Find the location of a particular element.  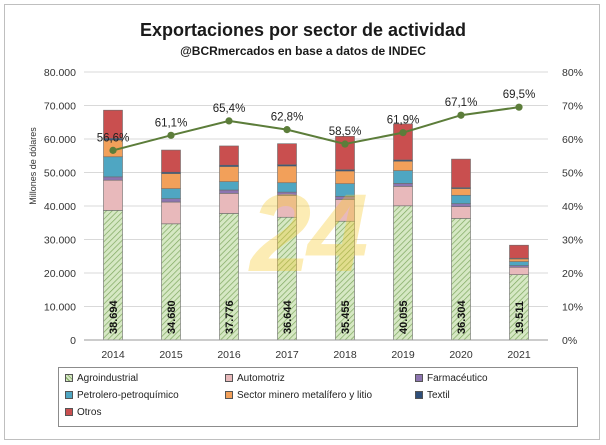

share-line is located at coordinates (316, 129).